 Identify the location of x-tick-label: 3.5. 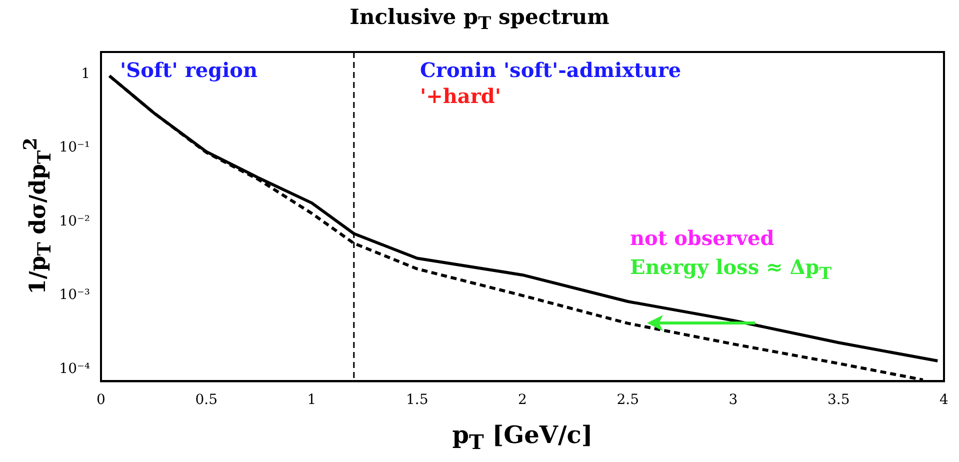
(838, 400).